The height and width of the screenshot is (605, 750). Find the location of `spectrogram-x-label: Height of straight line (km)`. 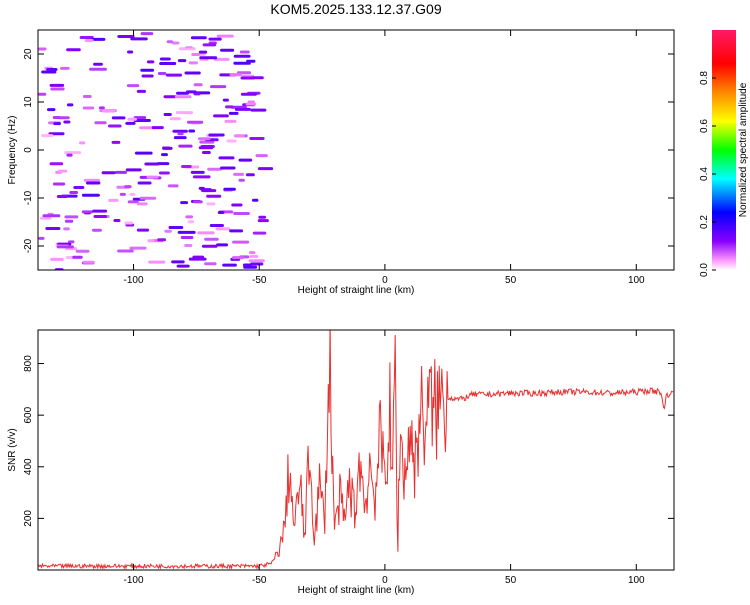

spectrogram-x-label: Height of straight line (km) is located at coordinates (356, 290).